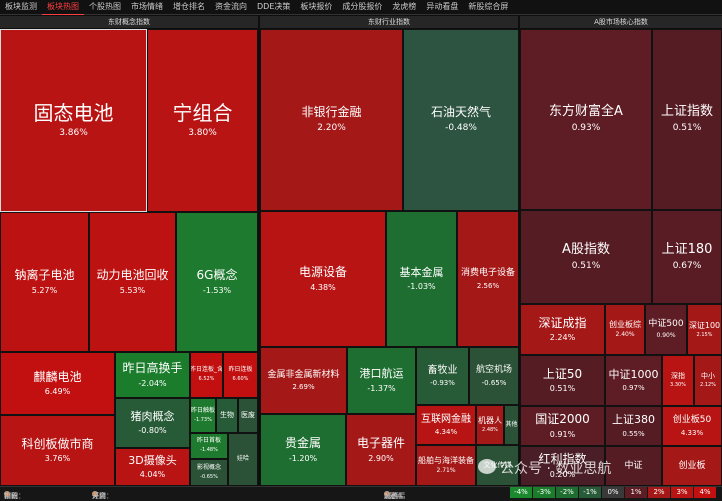 The width and height of the screenshot is (722, 501). What do you see at coordinates (202, 113) in the screenshot?
I see `tile-name: 宁组合` at bounding box center [202, 113].